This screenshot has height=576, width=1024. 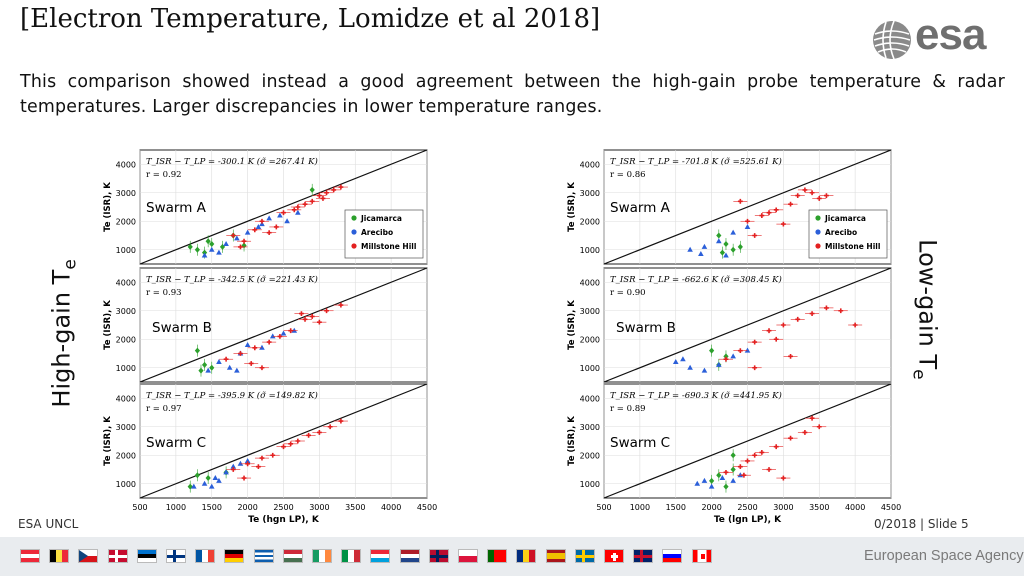 What do you see at coordinates (232, 395) in the screenshot?
I see `stat-text: T_ISR − T_LP = -395.9 K (σ̃ =149.82 K)` at bounding box center [232, 395].